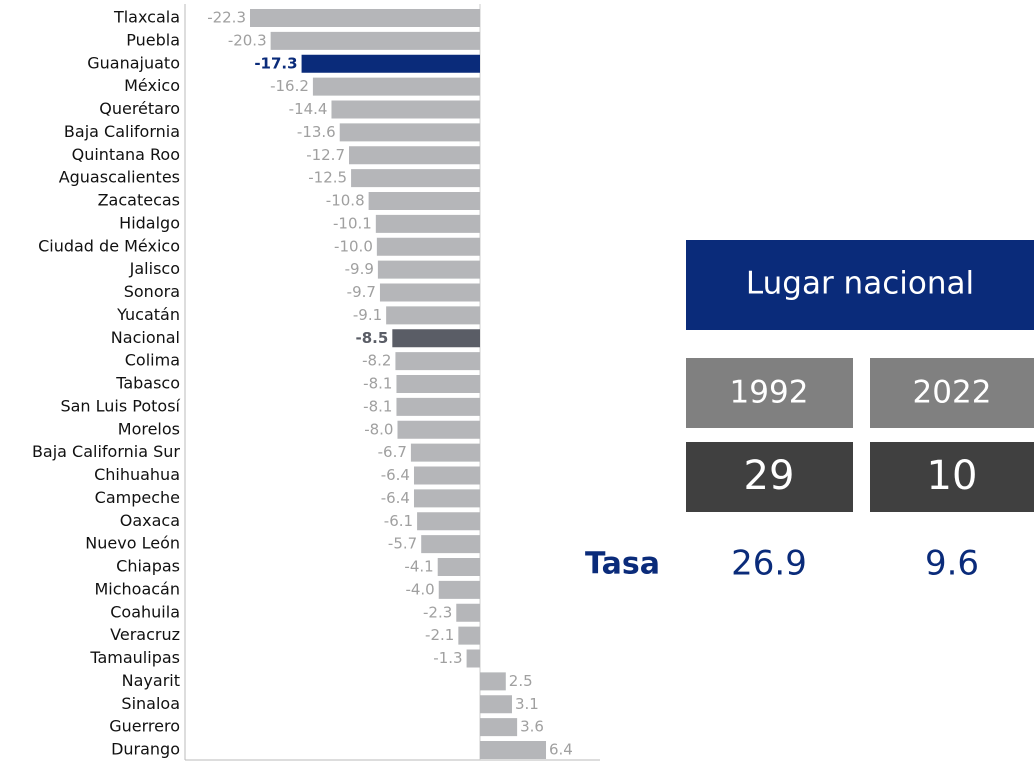  I want to click on value-label: -10.0, so click(353, 246).